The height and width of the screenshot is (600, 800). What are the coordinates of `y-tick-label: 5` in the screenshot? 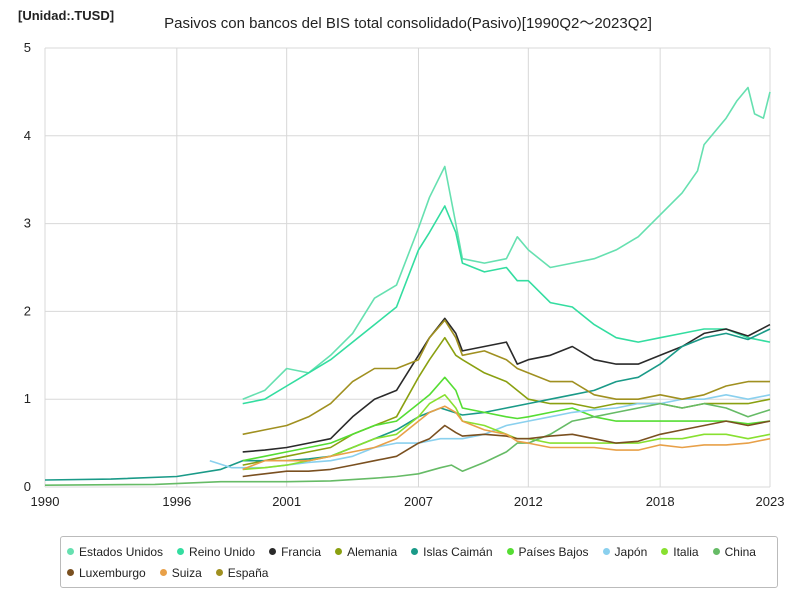 It's located at (27, 47).